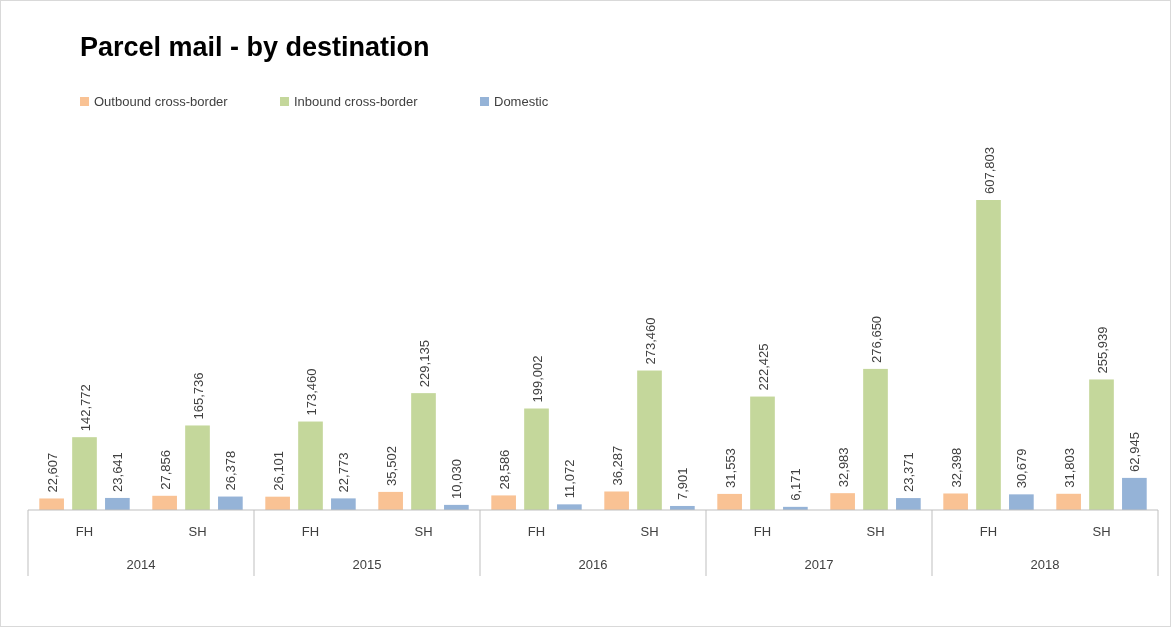 The width and height of the screenshot is (1171, 627). Describe the element at coordinates (344, 472) in the screenshot. I see `data-label: 22,773` at that location.